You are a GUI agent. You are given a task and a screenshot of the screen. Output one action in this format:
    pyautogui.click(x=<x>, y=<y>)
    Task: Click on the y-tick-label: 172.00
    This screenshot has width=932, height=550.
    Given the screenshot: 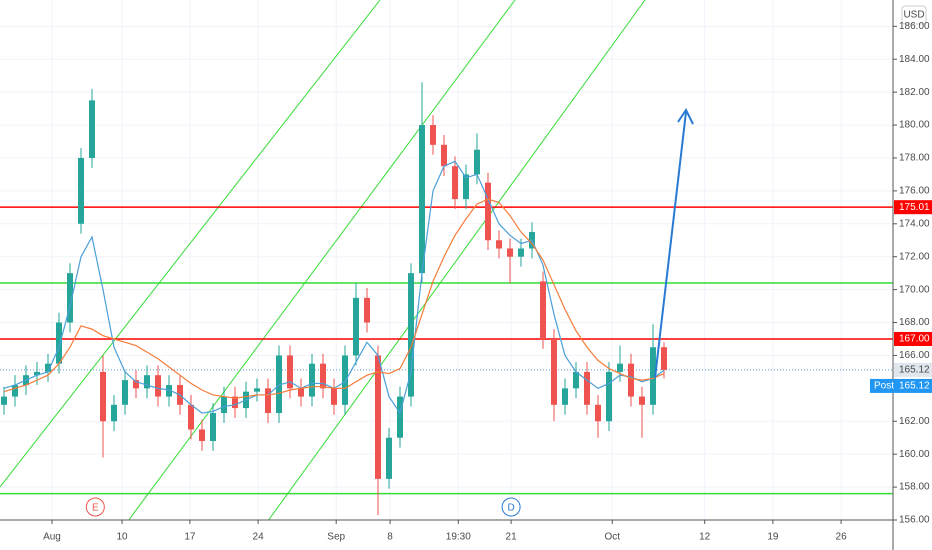 What is the action you would take?
    pyautogui.click(x=914, y=256)
    